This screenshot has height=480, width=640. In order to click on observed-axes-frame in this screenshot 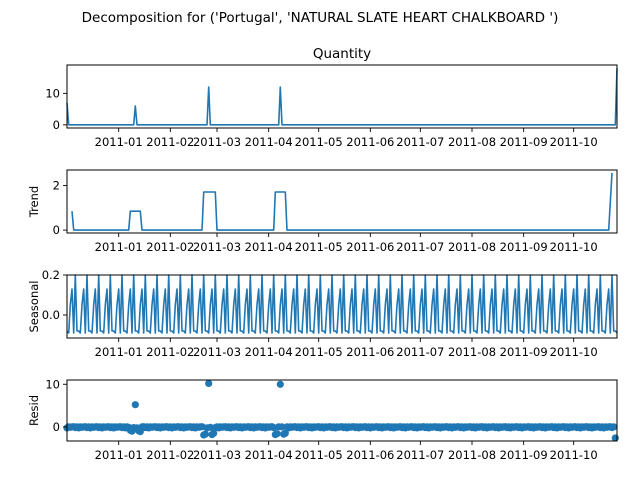, I will do `click(342, 96)`.